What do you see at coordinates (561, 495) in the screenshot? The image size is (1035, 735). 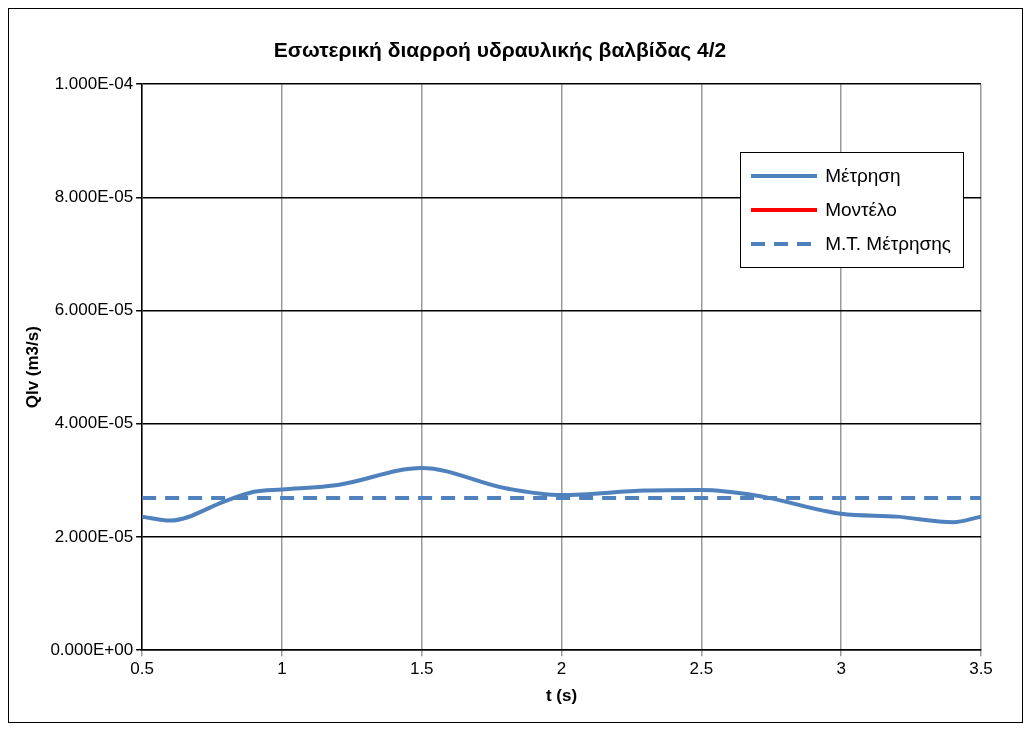 I see `line-series` at bounding box center [561, 495].